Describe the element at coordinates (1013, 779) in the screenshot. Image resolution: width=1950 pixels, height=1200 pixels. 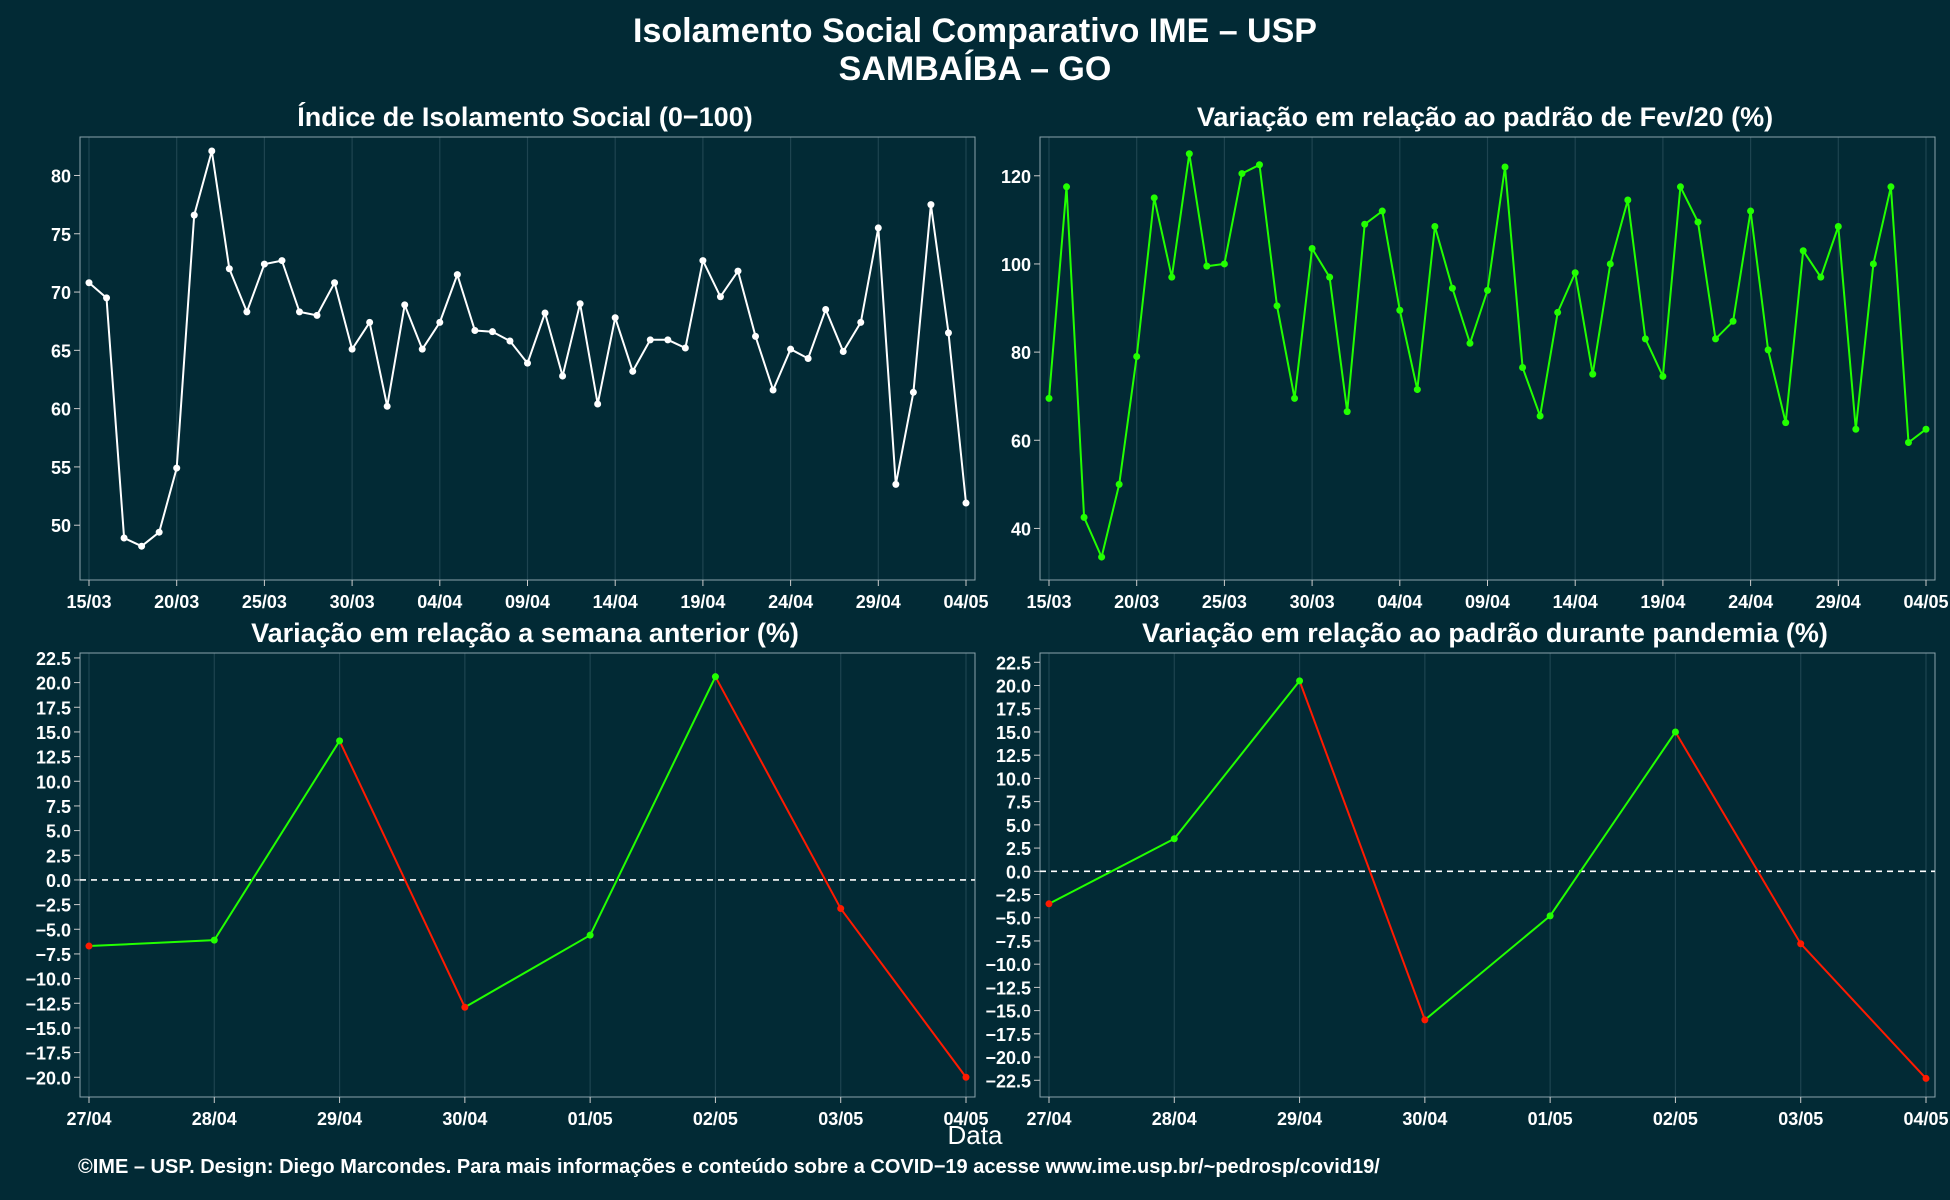
I see `y-tick-label: 10.0` at that location.